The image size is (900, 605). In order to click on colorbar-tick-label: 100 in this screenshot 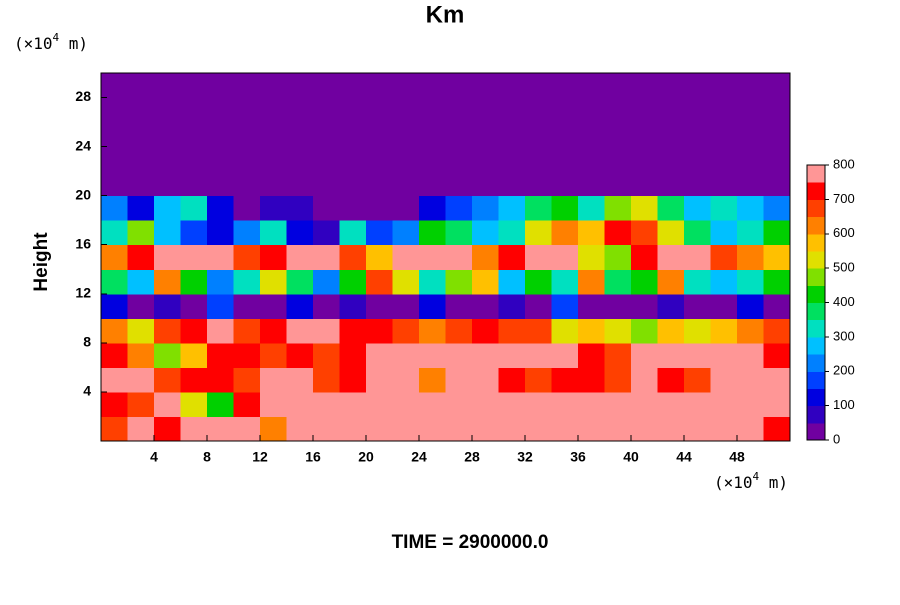, I will do `click(844, 404)`.